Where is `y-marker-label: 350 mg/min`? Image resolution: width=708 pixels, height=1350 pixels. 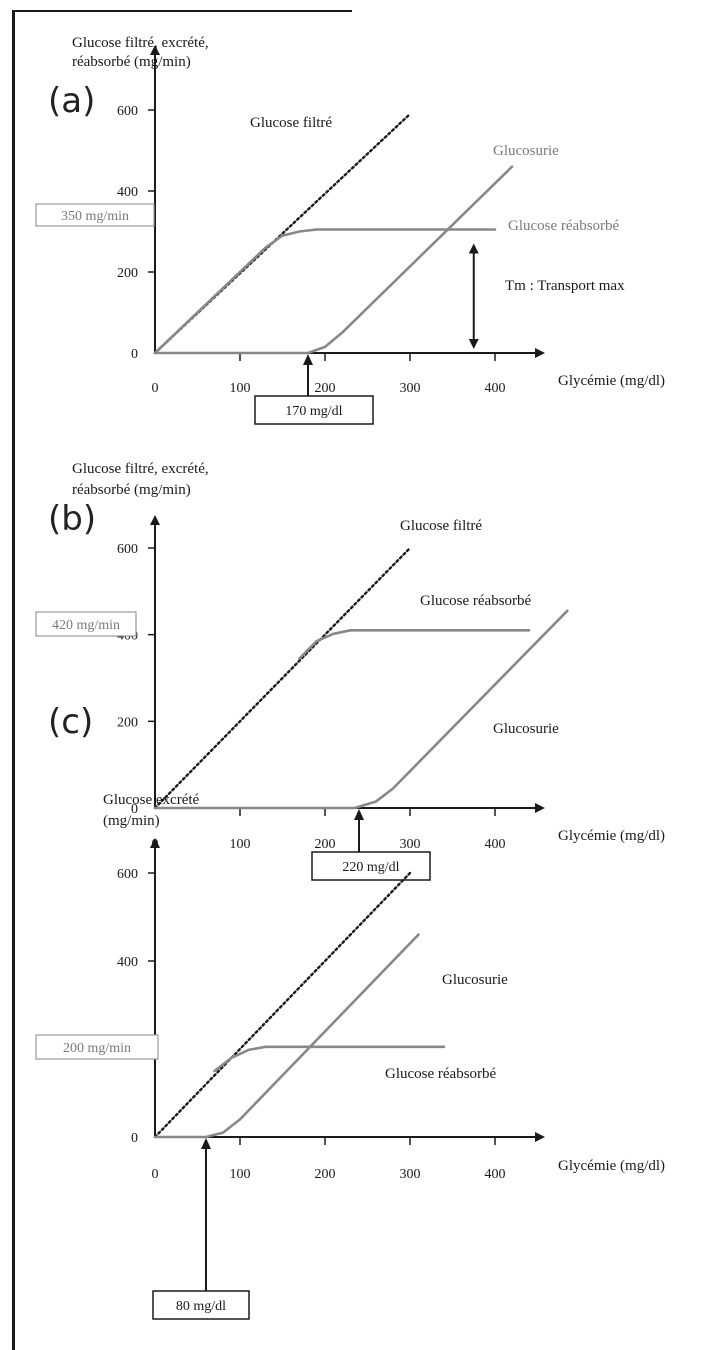
y-marker-label: 350 mg/min is located at coordinates (95, 216).